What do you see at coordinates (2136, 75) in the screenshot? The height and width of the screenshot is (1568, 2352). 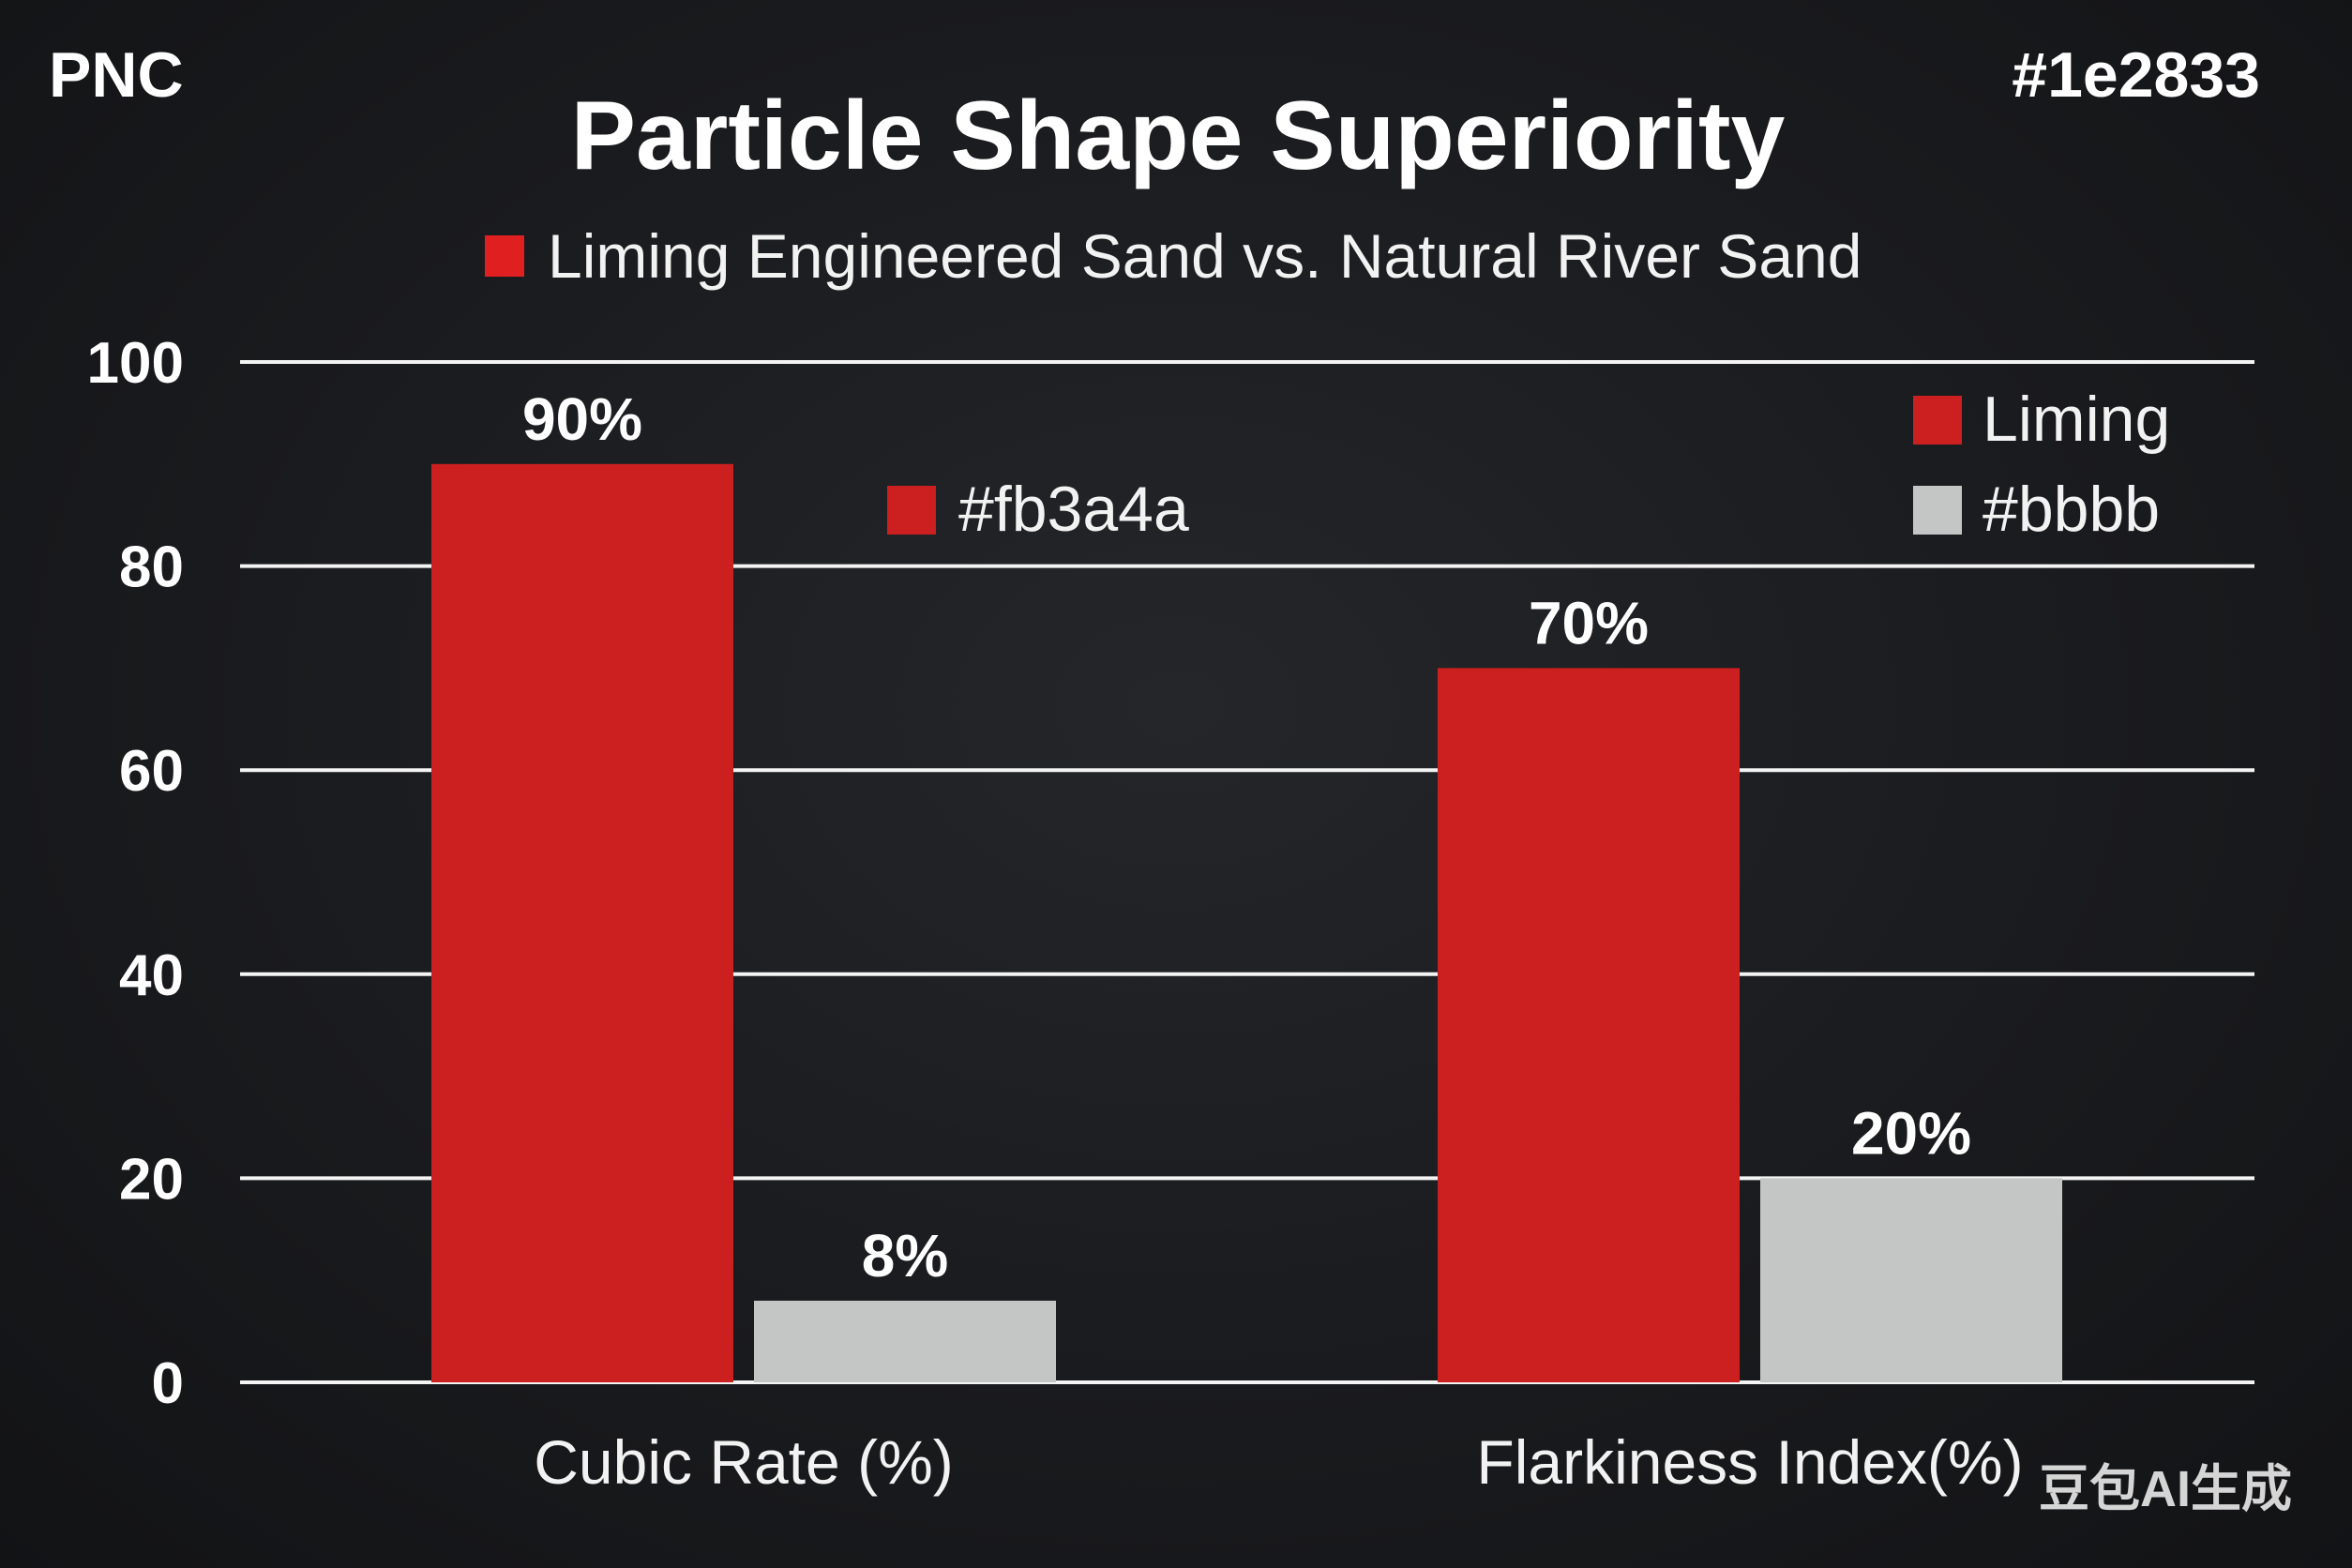 I see `corner-right-label: #1e2833` at bounding box center [2136, 75].